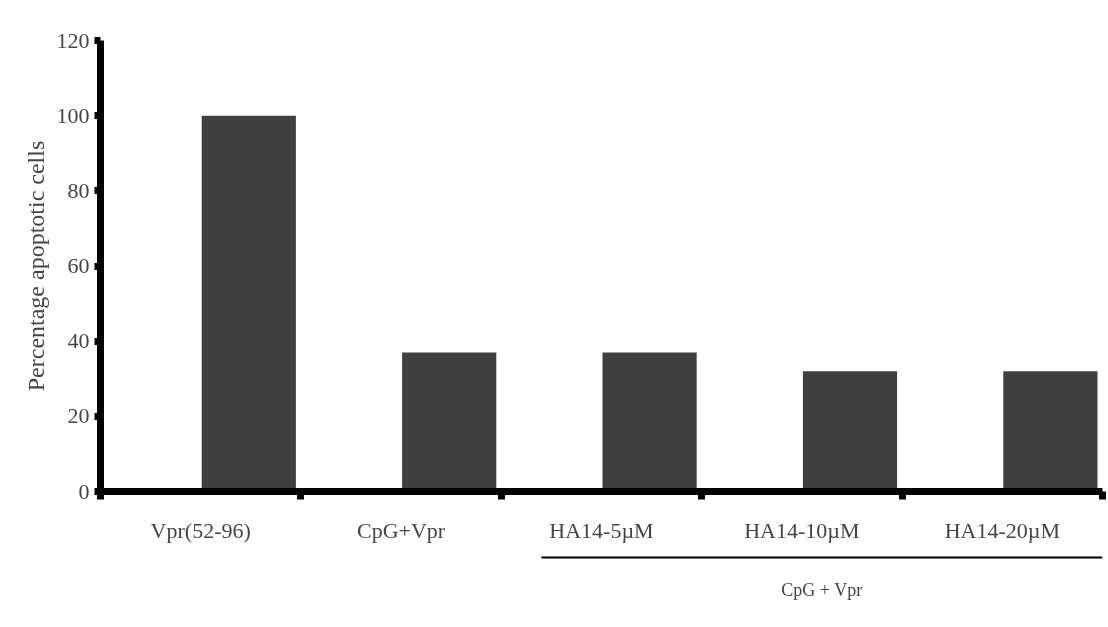  I want to click on y-tick-label: 60, so click(78, 265).